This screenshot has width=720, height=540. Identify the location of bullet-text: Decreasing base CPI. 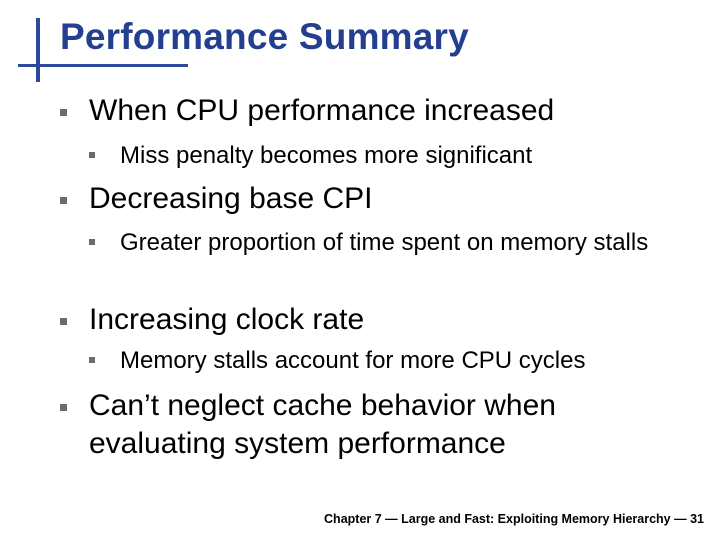
(231, 198).